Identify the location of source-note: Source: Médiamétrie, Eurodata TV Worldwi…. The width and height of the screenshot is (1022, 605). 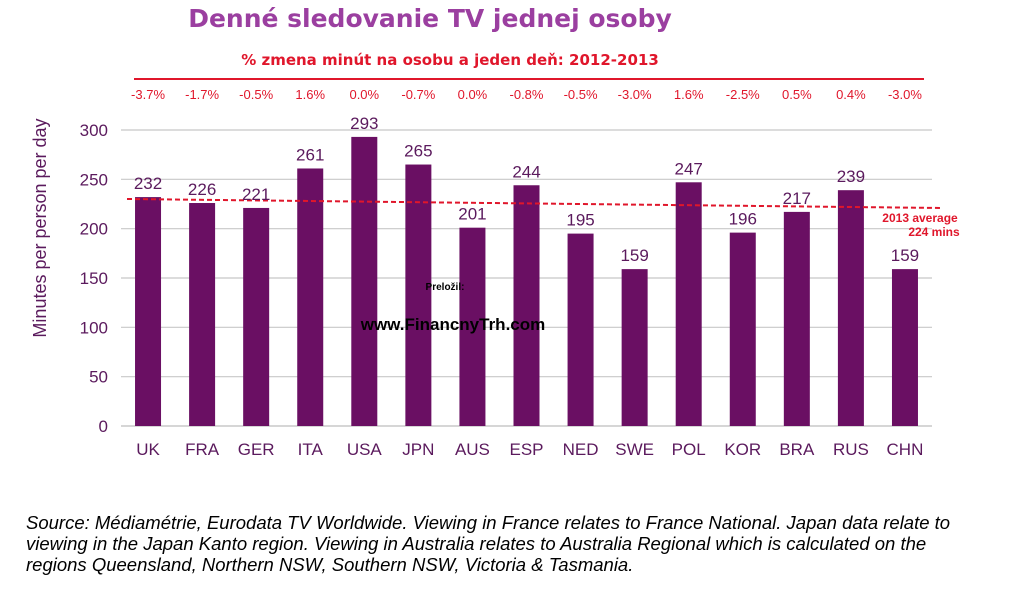
(488, 543).